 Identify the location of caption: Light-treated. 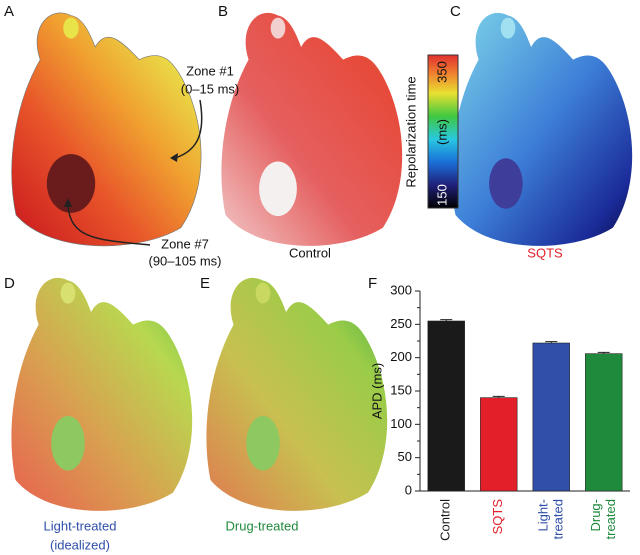
(80, 525).